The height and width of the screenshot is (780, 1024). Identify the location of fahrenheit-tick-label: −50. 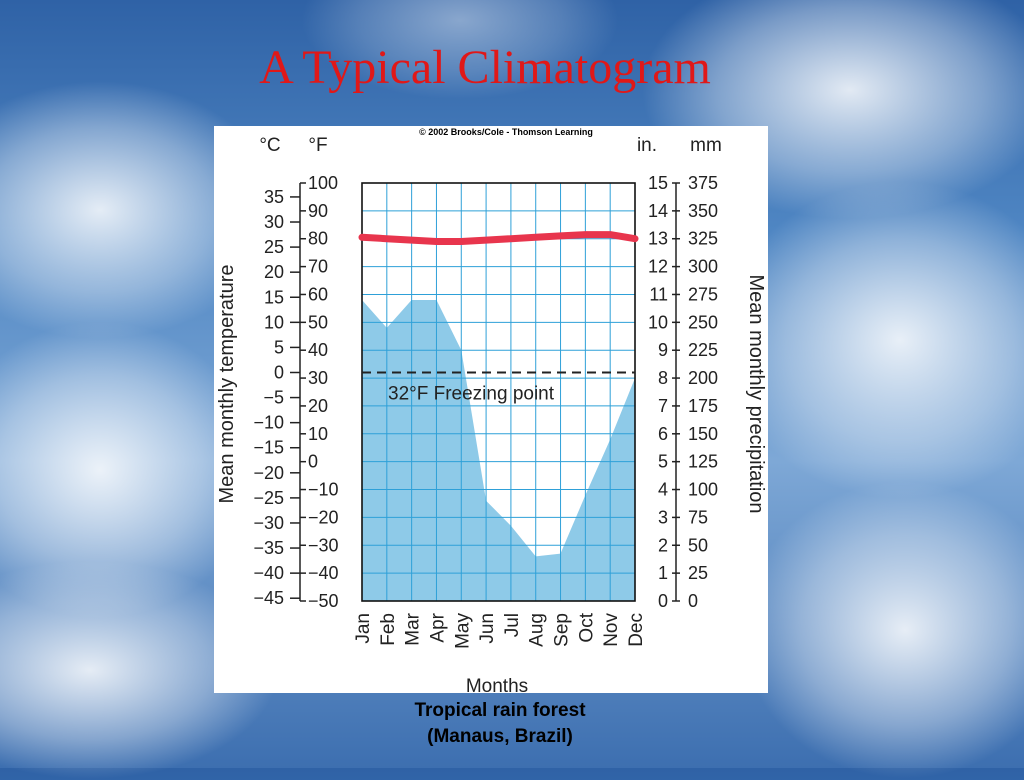
(323, 601).